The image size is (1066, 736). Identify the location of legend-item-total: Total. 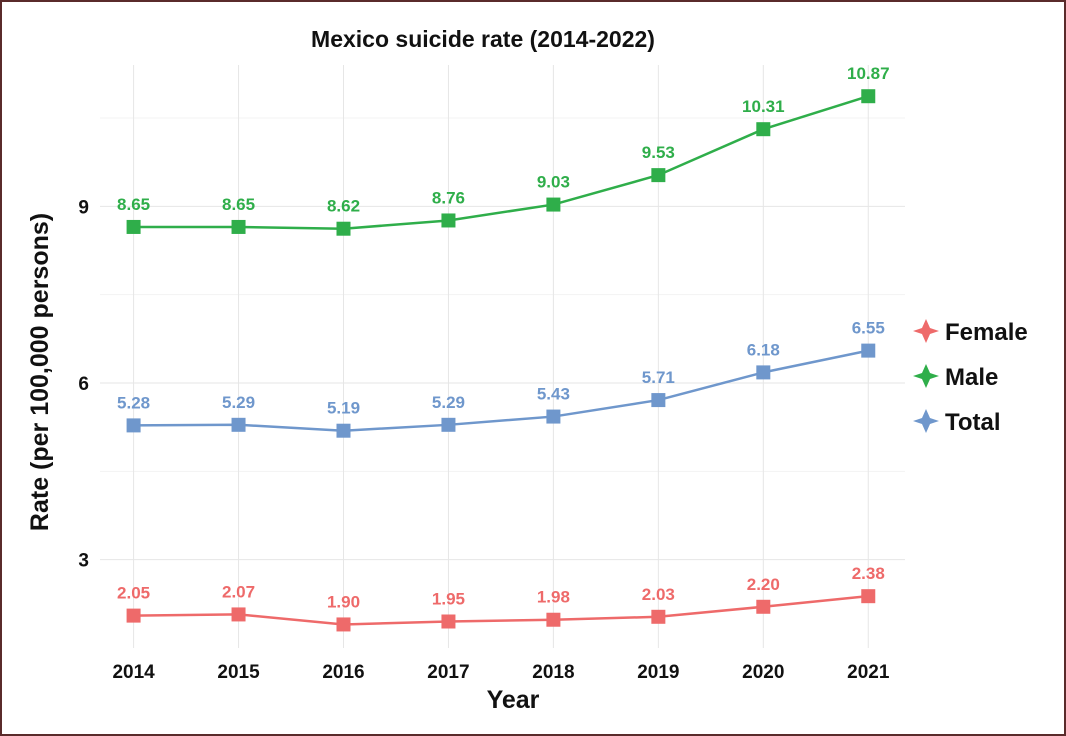
(957, 422).